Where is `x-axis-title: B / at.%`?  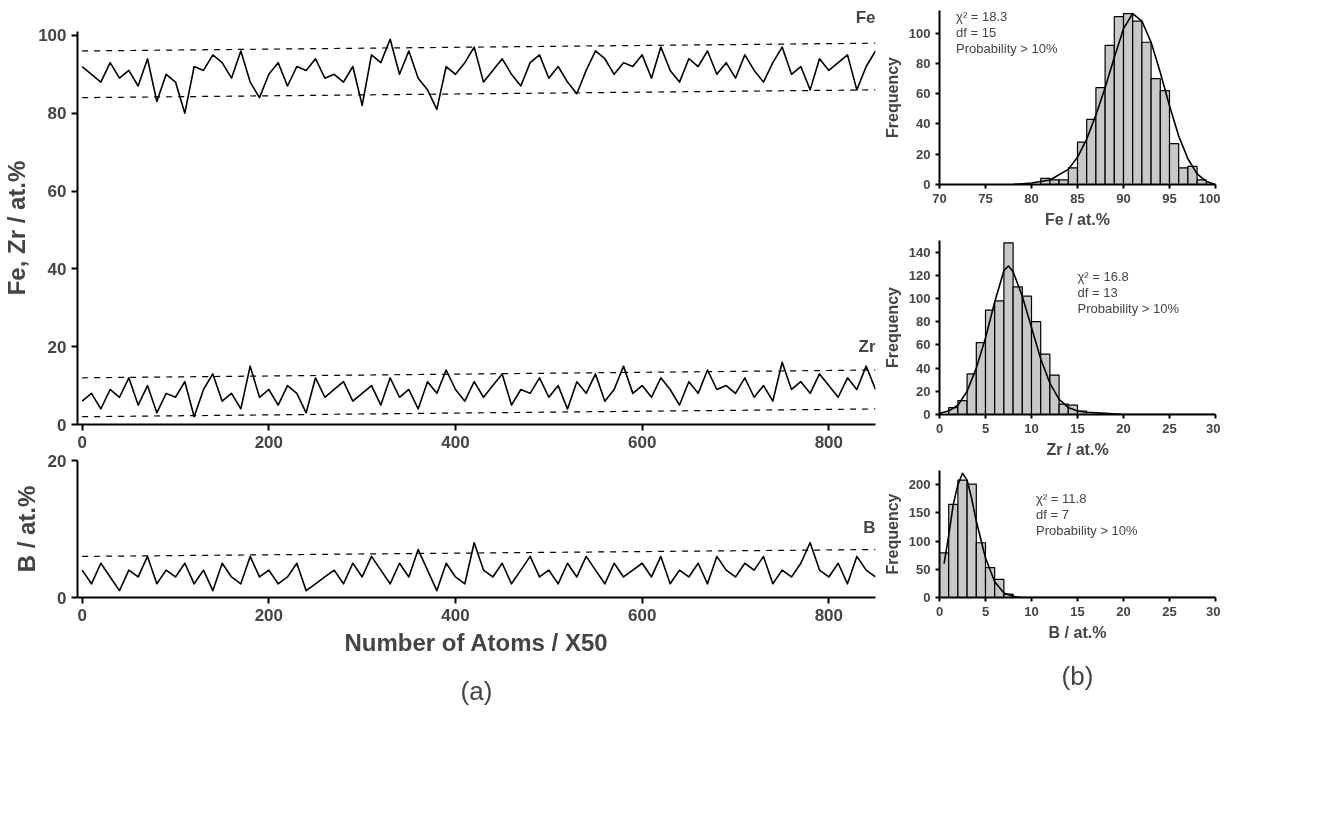
x-axis-title: B / at.% is located at coordinates (1077, 632).